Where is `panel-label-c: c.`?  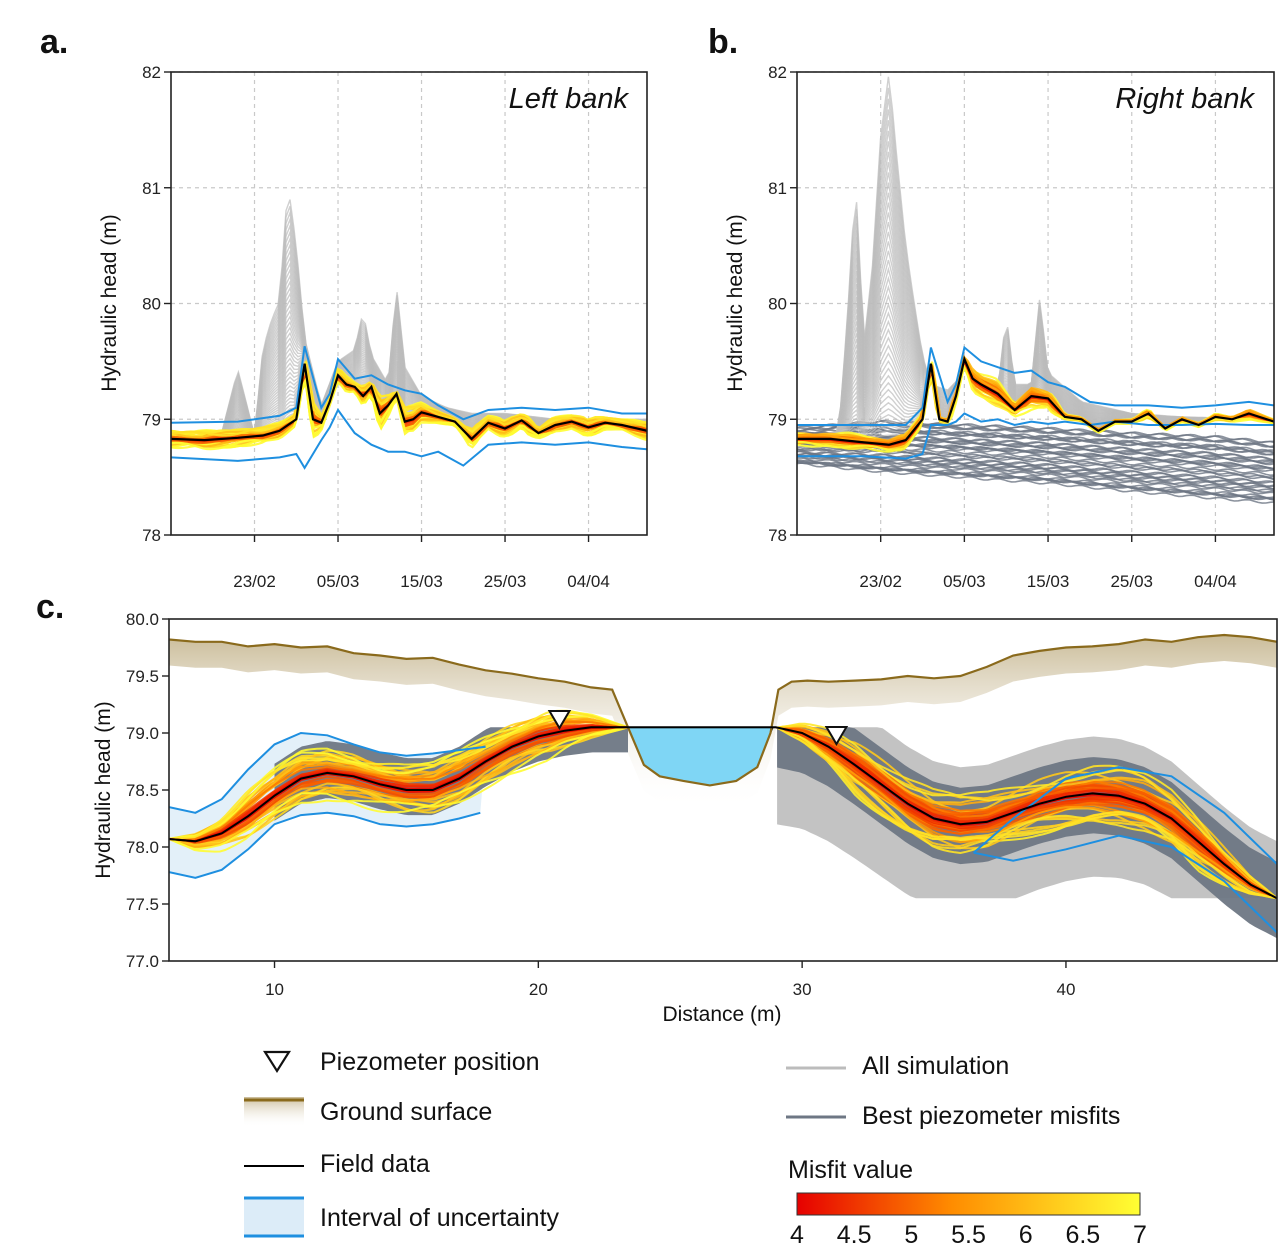
panel-label-c: c. is located at coordinates (50, 607).